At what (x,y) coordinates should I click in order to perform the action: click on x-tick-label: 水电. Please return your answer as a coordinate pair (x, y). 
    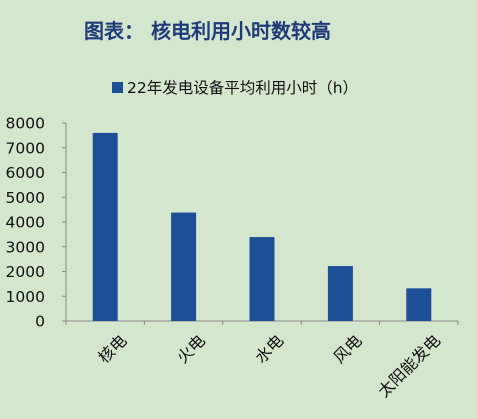
    Looking at the image, I should click on (269, 349).